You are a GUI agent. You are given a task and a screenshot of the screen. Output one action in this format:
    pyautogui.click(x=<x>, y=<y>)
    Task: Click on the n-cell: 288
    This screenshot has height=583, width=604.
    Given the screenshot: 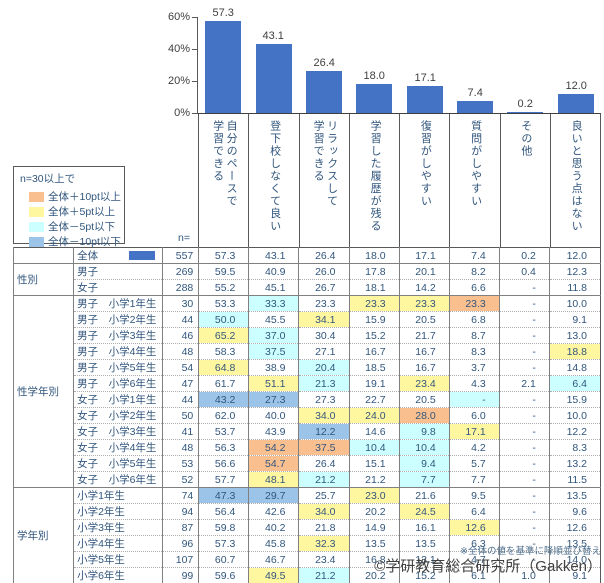 What is the action you would take?
    pyautogui.click(x=180, y=287)
    